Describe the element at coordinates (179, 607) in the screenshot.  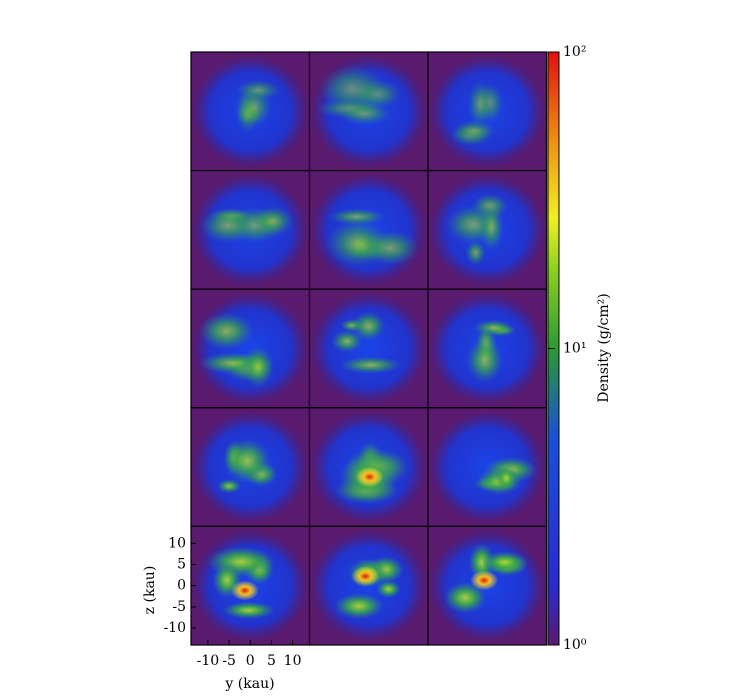
I see `y-tick-label: -5` at that location.